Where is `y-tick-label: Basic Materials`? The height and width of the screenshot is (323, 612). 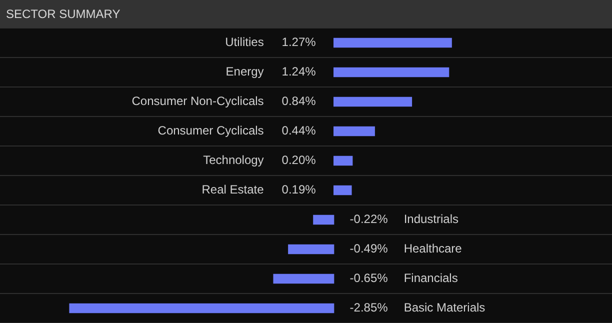
y-tick-label: Basic Materials is located at coordinates (445, 307).